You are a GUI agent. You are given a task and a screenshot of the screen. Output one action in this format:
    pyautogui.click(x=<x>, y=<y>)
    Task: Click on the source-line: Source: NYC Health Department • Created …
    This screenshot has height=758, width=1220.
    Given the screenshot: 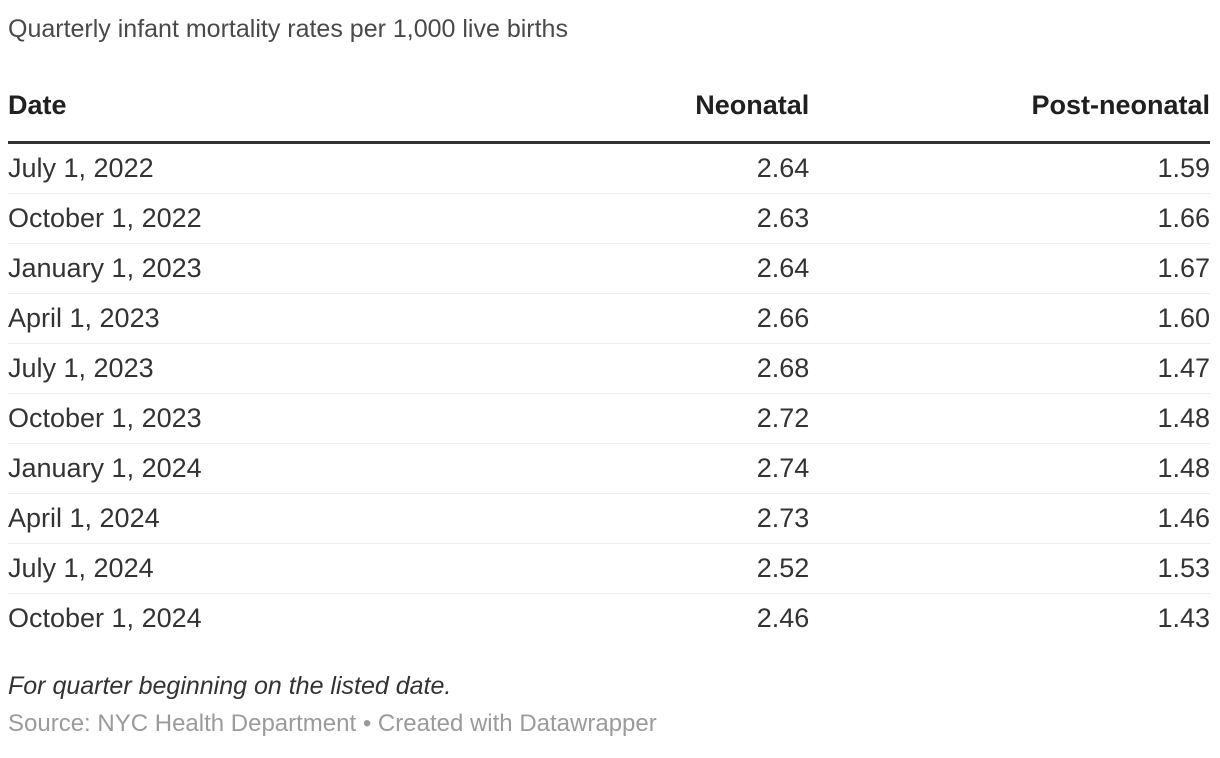 What is the action you would take?
    pyautogui.click(x=609, y=724)
    